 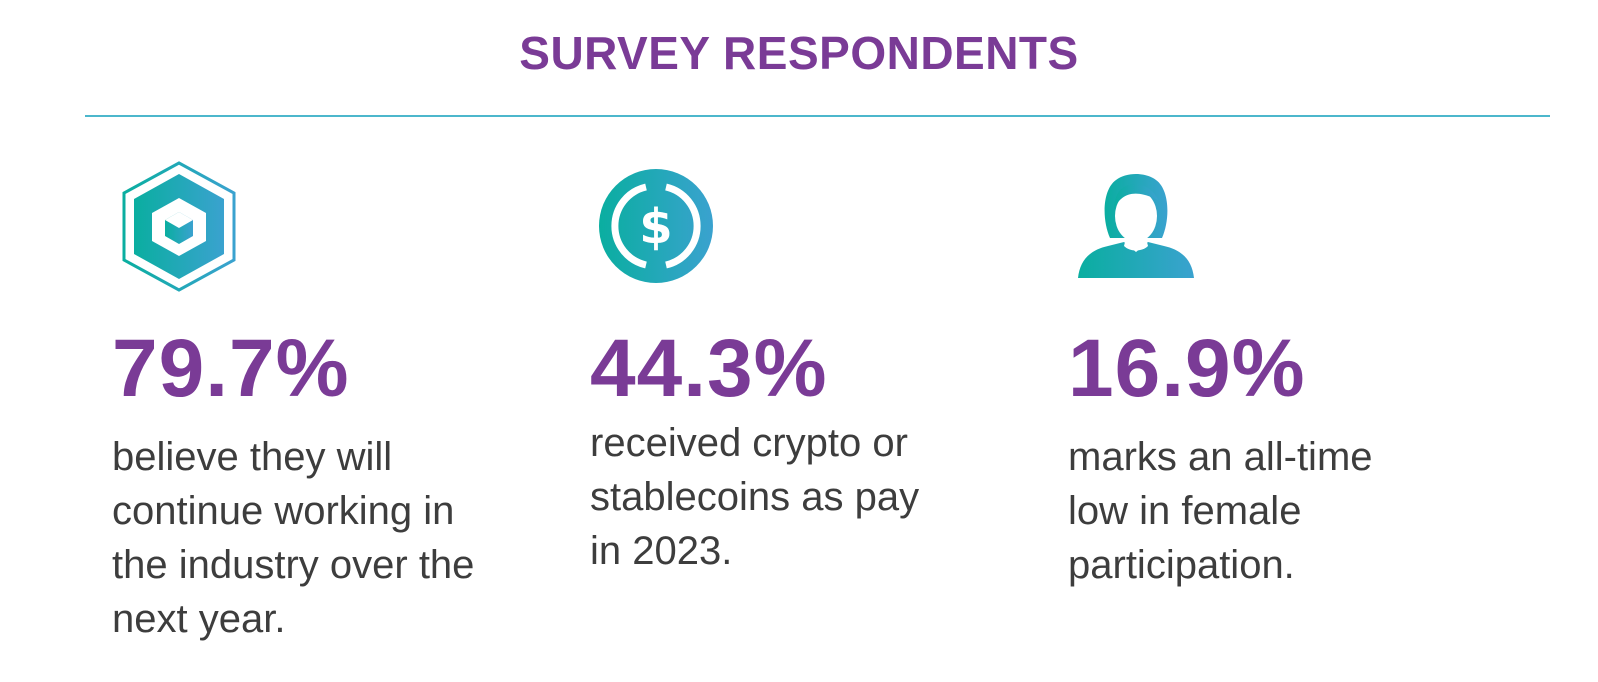 I want to click on title-divider, so click(x=817, y=116).